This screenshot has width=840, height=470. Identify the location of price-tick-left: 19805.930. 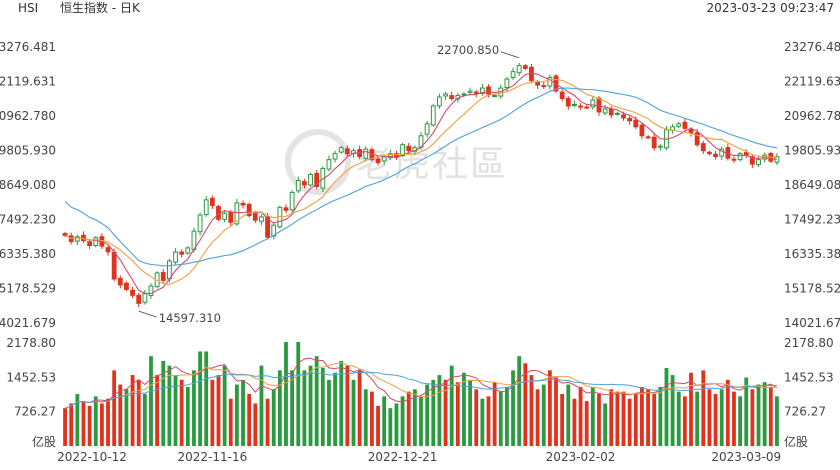
(28, 151).